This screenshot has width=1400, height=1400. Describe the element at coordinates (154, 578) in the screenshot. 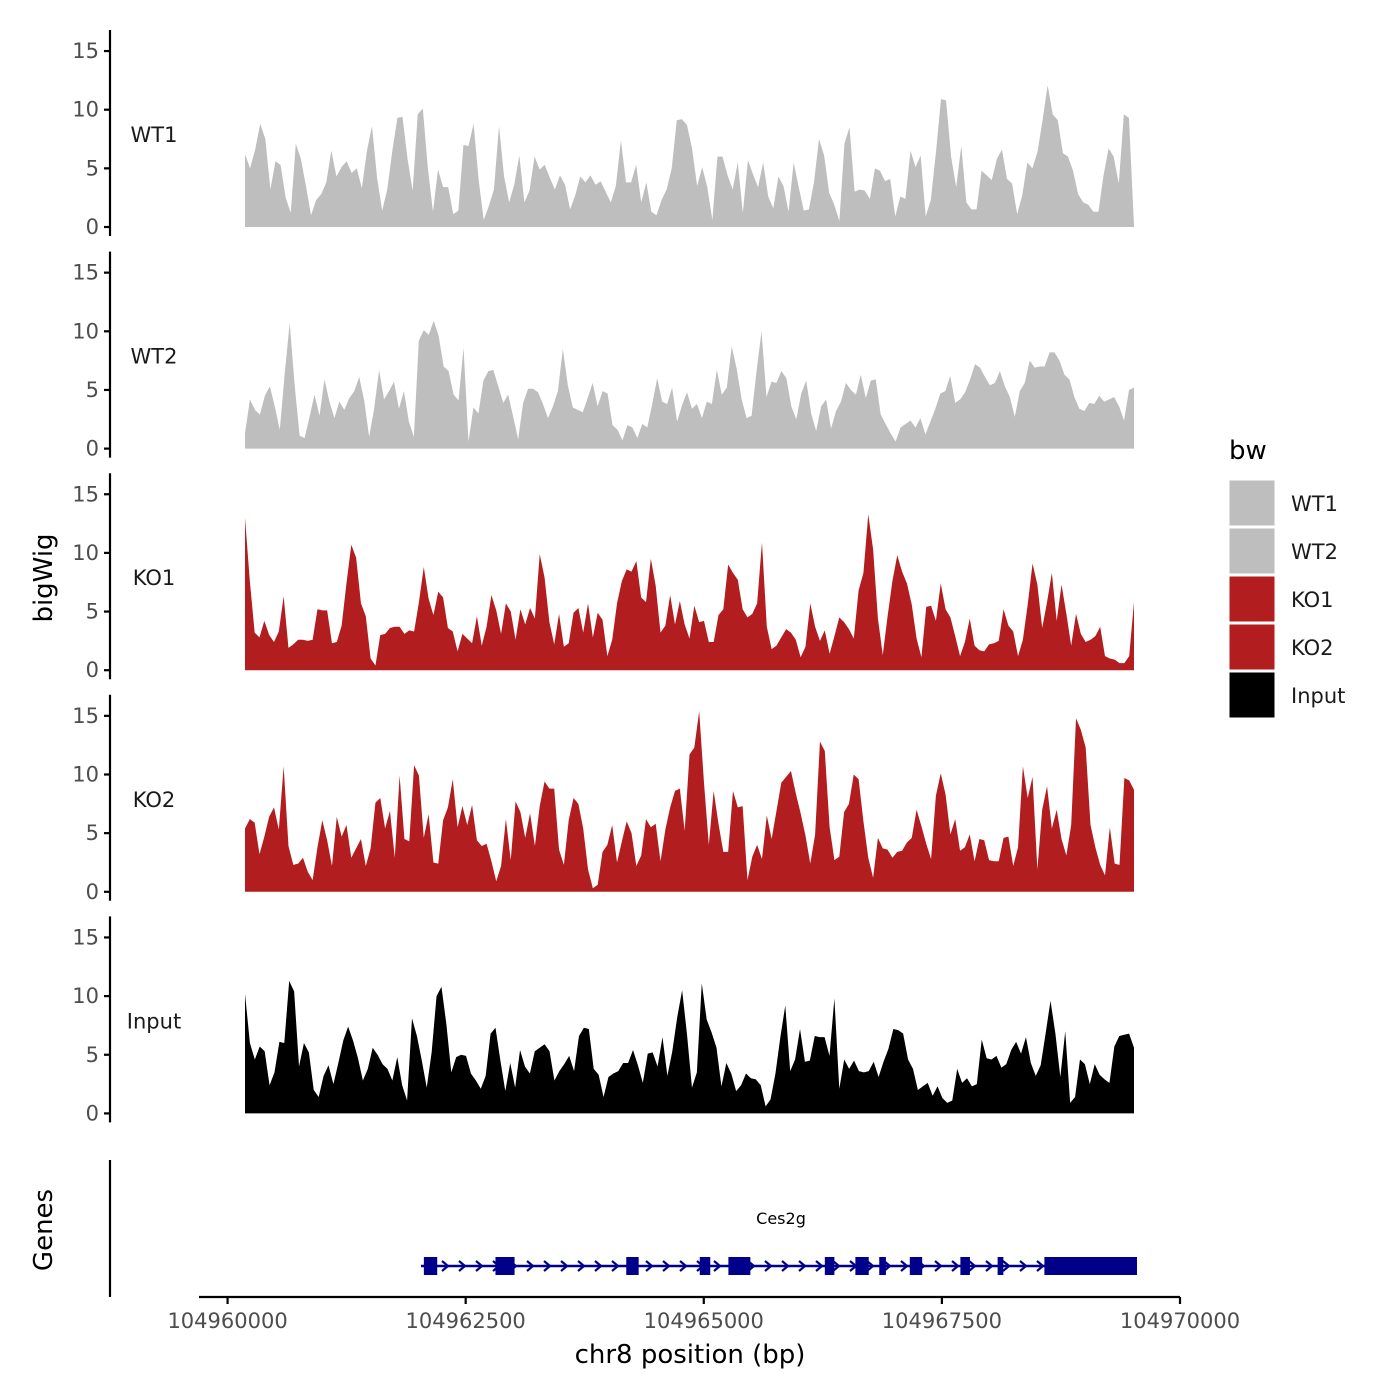

I see `track-label-ko1: KO1` at that location.